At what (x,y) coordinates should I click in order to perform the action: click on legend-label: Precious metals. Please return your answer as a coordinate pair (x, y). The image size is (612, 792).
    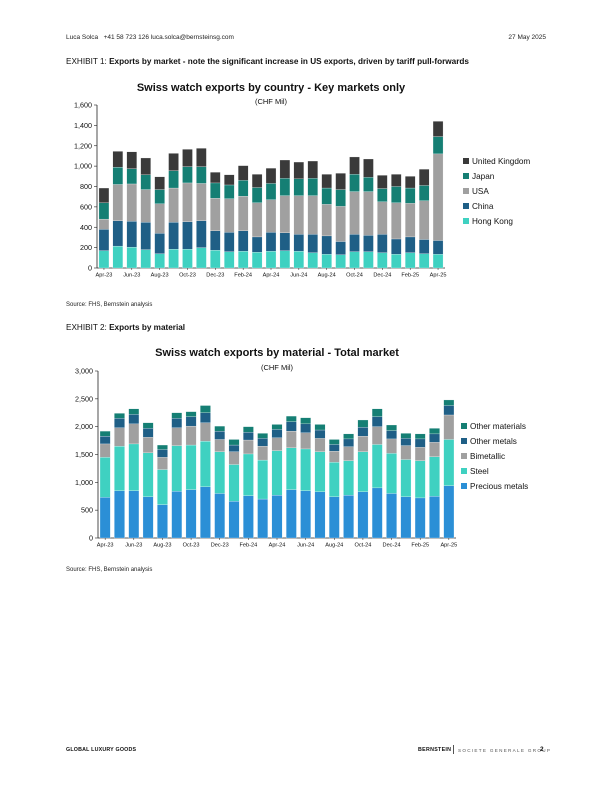
    Looking at the image, I should click on (499, 486).